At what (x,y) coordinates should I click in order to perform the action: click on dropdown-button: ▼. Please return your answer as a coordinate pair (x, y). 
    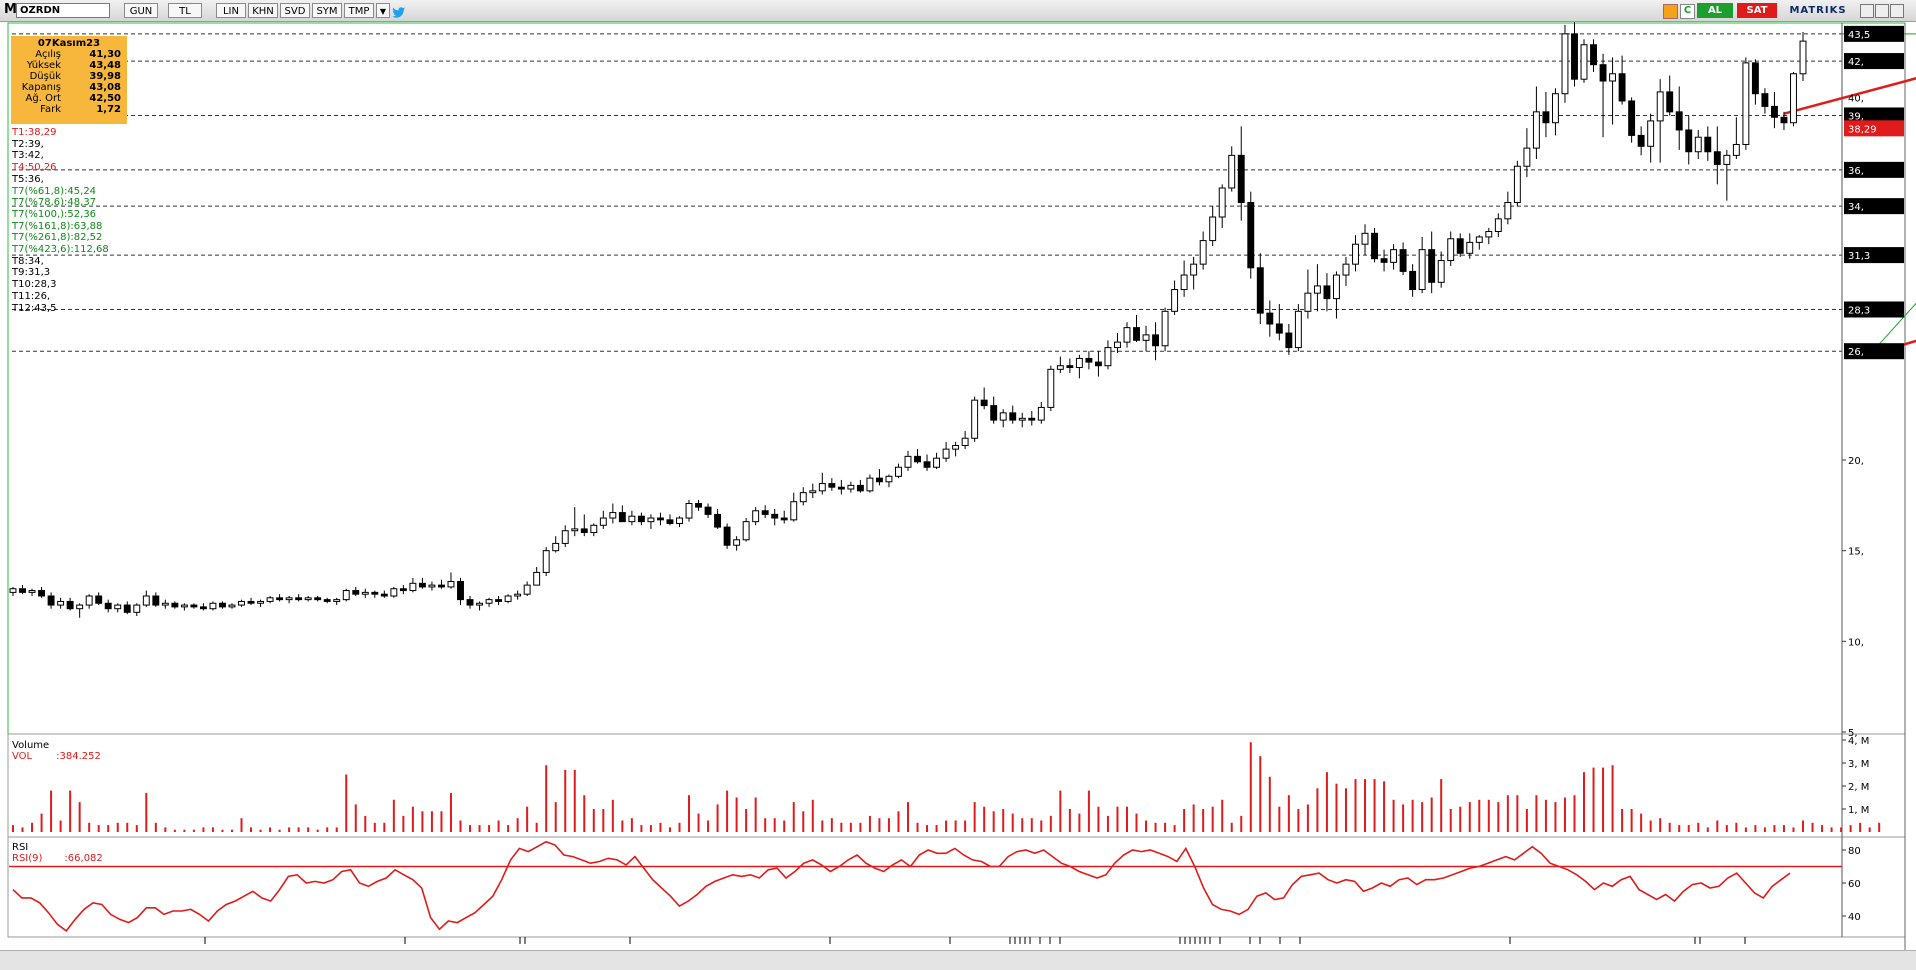
    Looking at the image, I should click on (383, 10).